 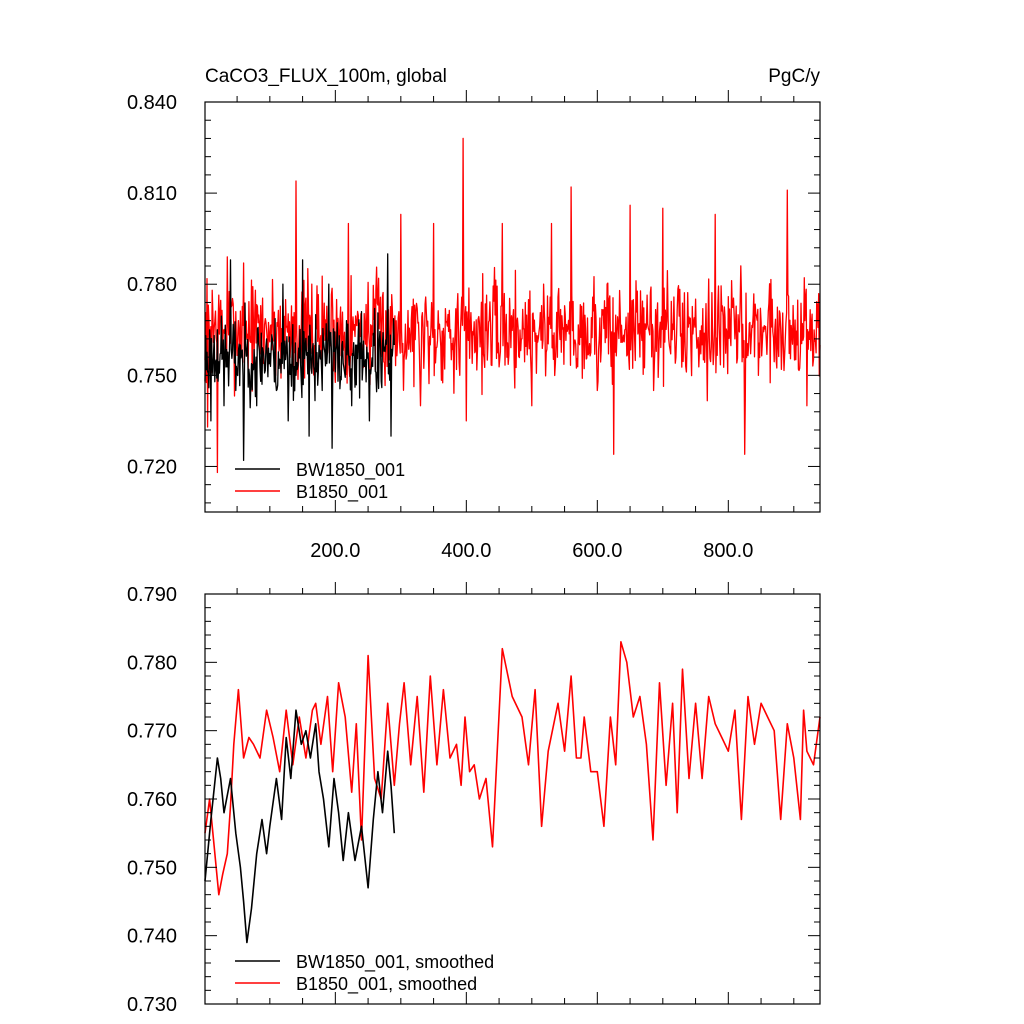 I want to click on chart-title: CaCO3_FLUX_100m, global, so click(x=326, y=76).